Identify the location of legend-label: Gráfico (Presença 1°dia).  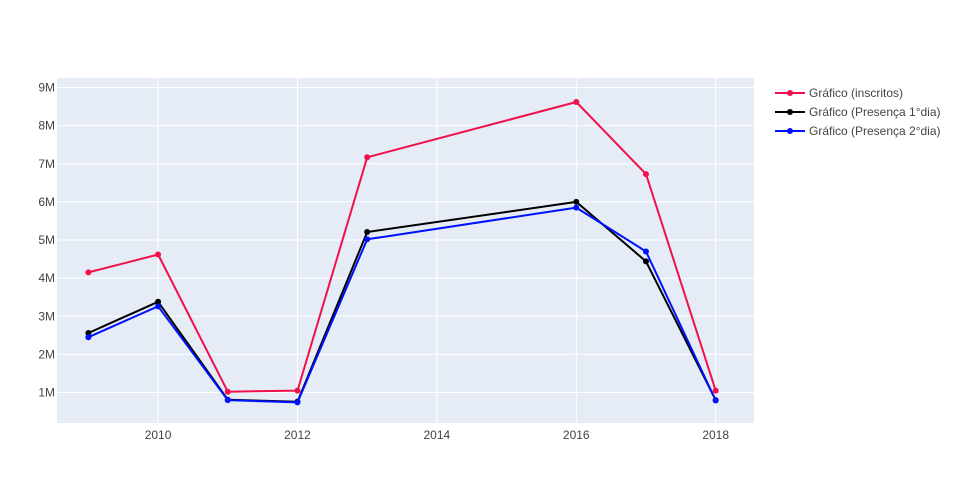
(875, 112).